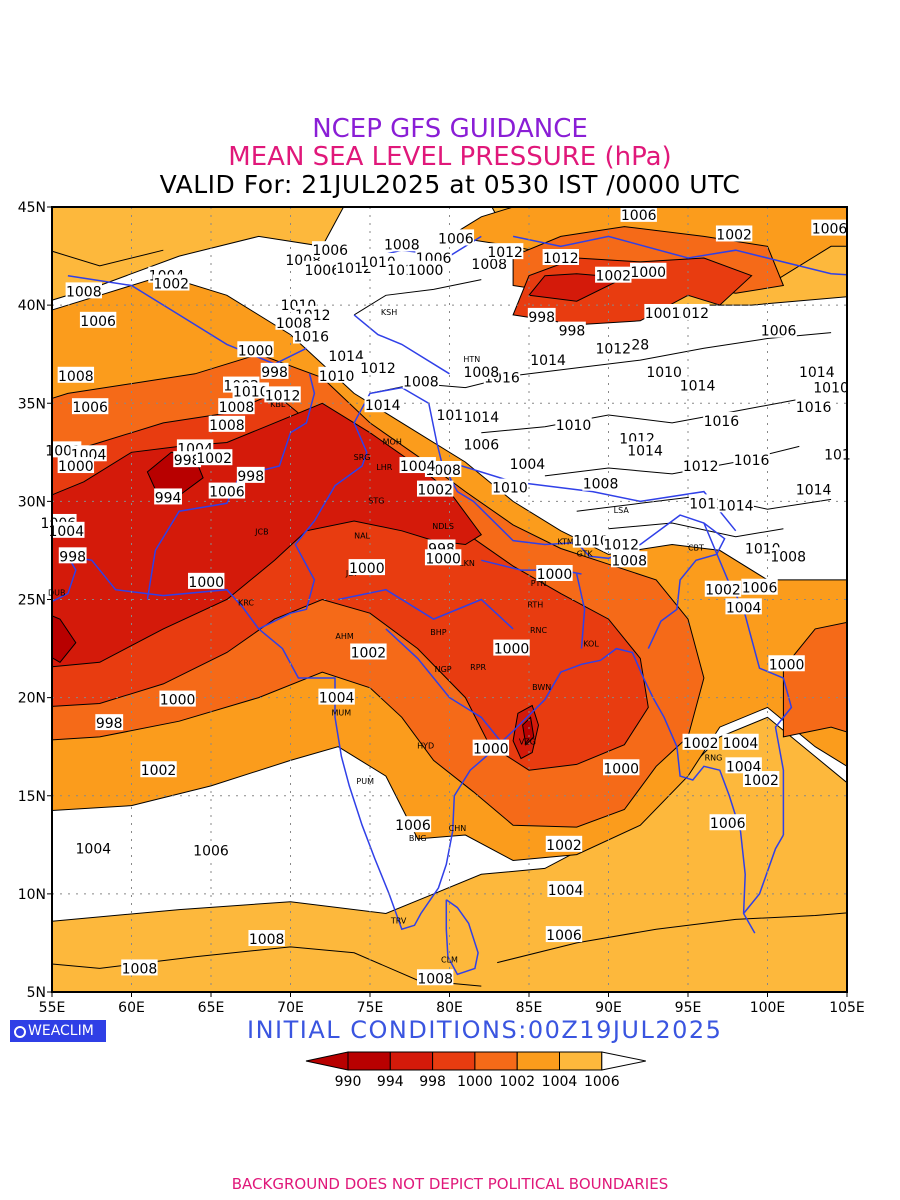  What do you see at coordinates (376, 500) in the screenshot?
I see `city-label: STG` at bounding box center [376, 500].